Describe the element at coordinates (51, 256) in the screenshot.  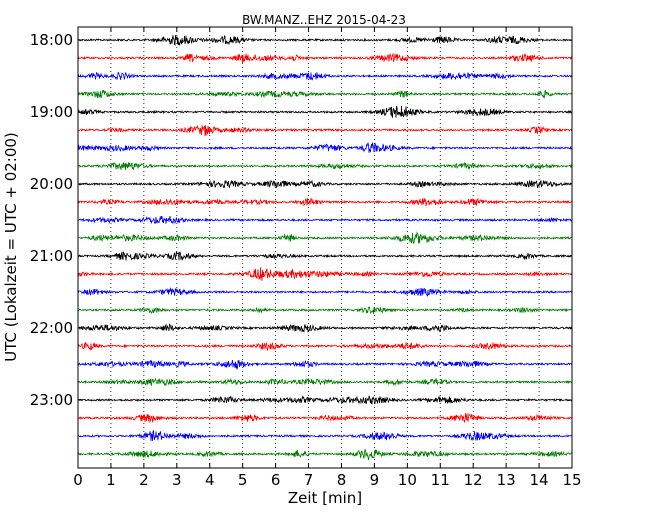
I see `y-tick-label: 21:00` at that location.